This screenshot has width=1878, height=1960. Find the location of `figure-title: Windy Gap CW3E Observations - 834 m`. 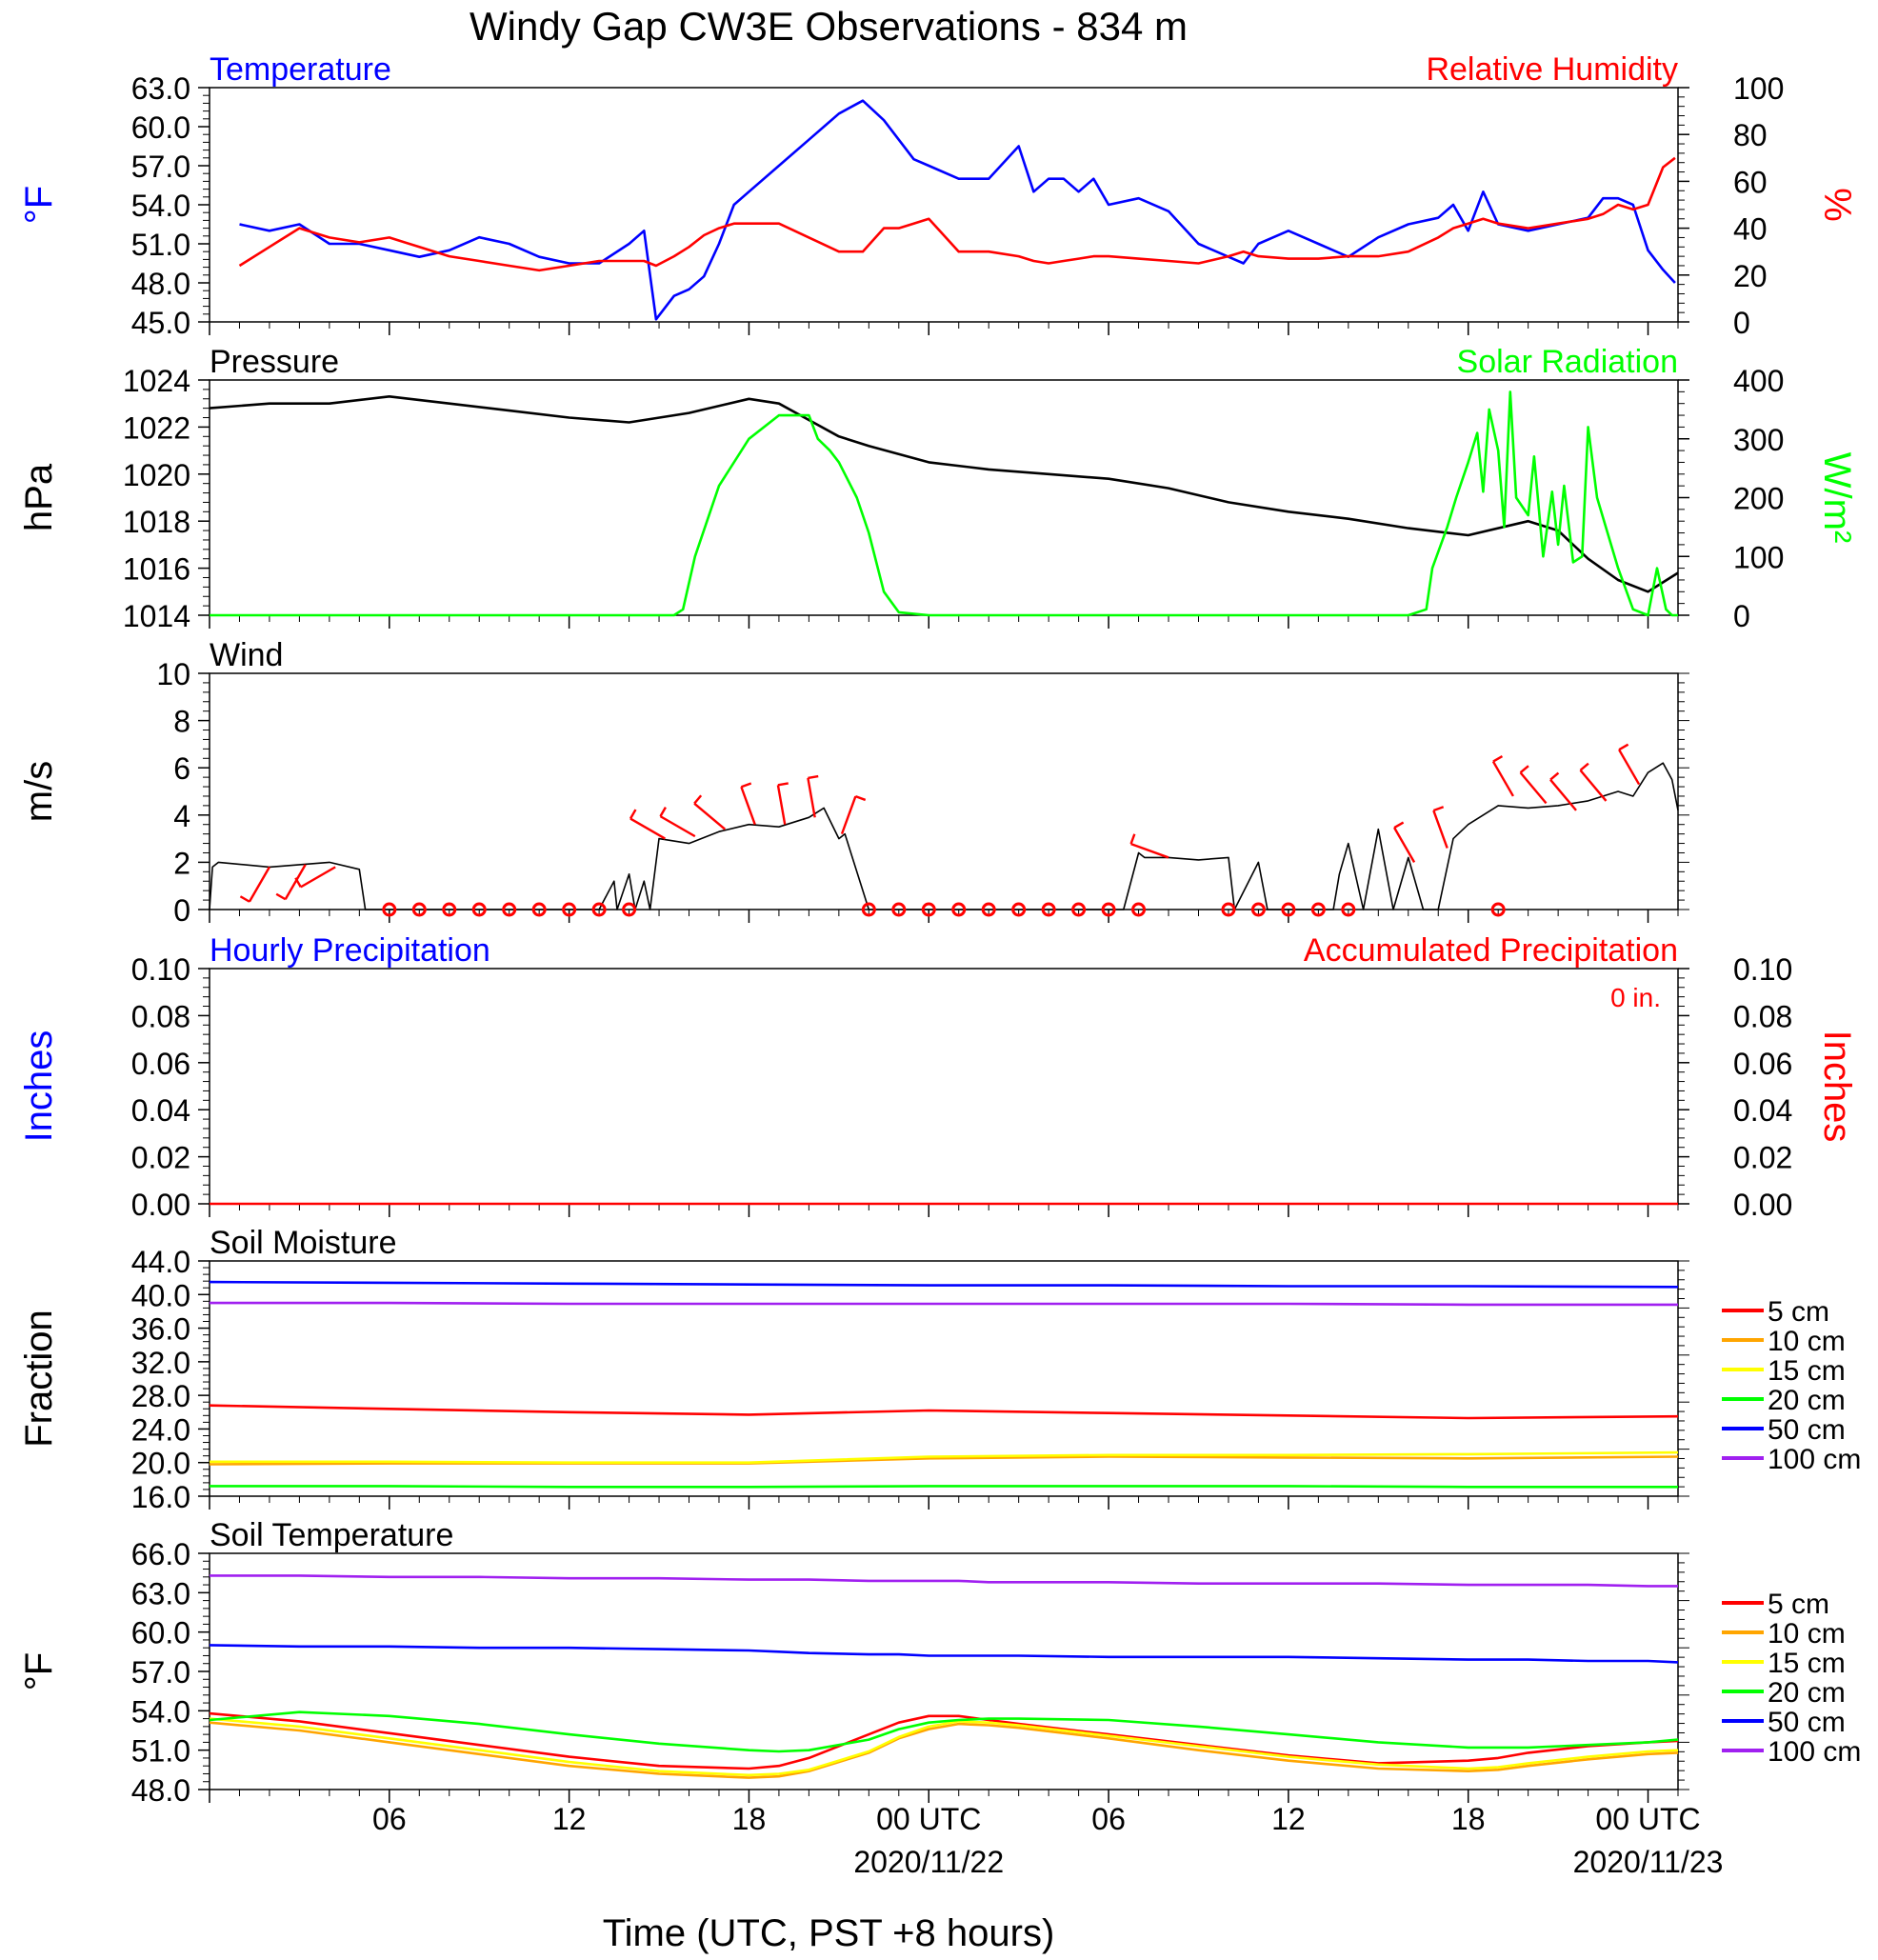

figure-title: Windy Gap CW3E Observations - 834 m is located at coordinates (829, 26).